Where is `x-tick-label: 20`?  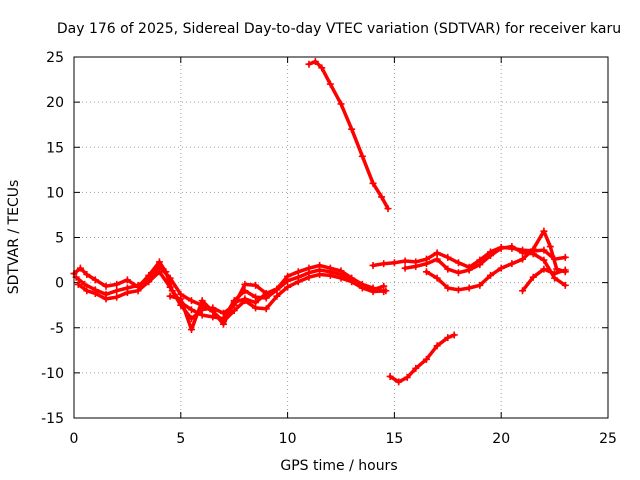
x-tick-label: 20 is located at coordinates (501, 439).